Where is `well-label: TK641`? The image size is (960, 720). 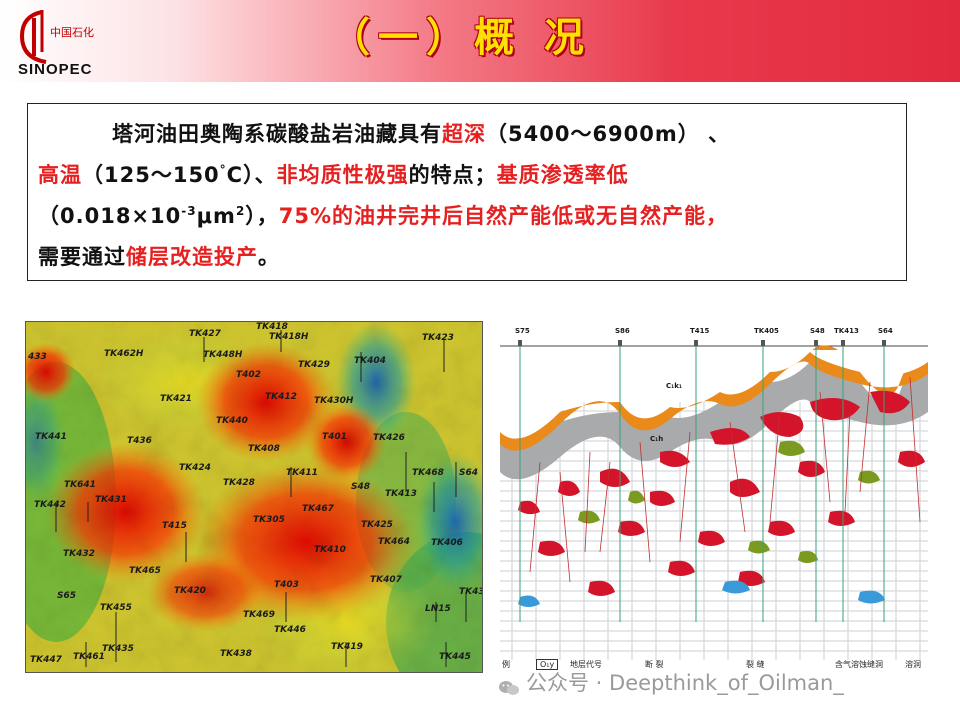 well-label: TK641 is located at coordinates (80, 485).